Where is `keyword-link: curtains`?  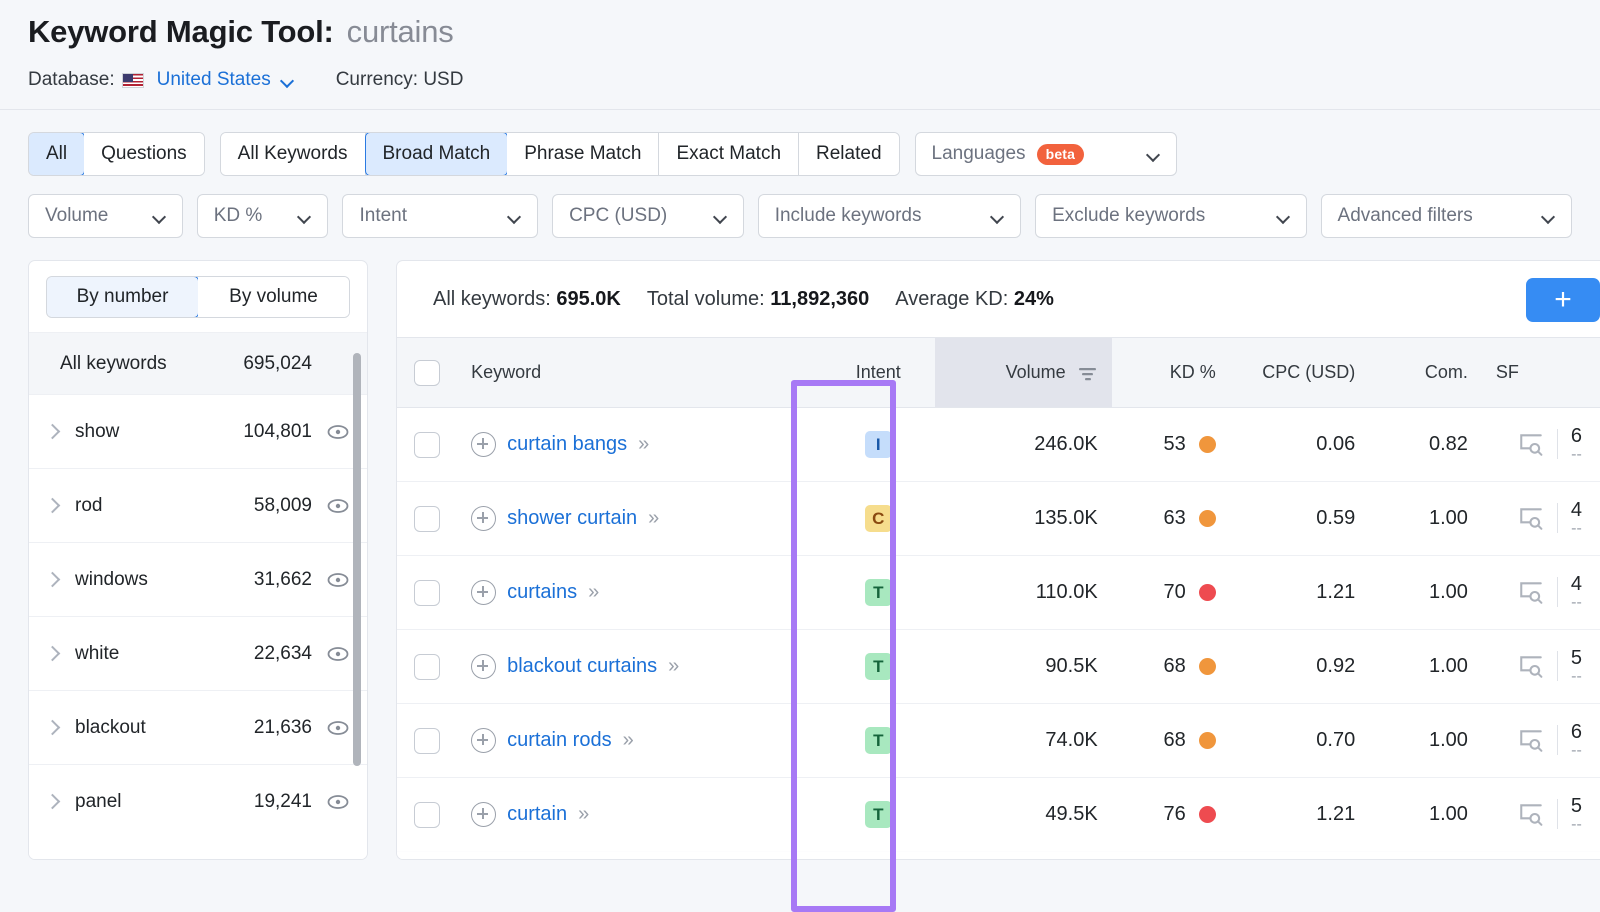 keyword-link: curtains is located at coordinates (542, 592).